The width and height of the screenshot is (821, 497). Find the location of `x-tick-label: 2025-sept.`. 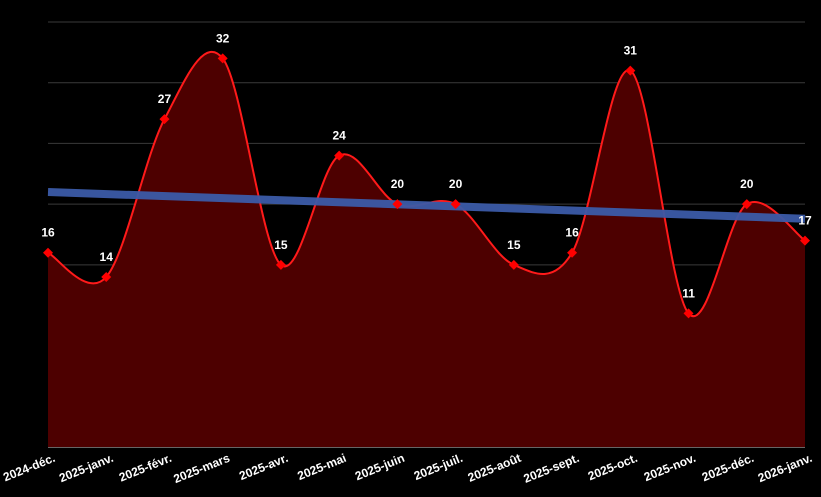

x-tick-label: 2025-sept. is located at coordinates (552, 468).